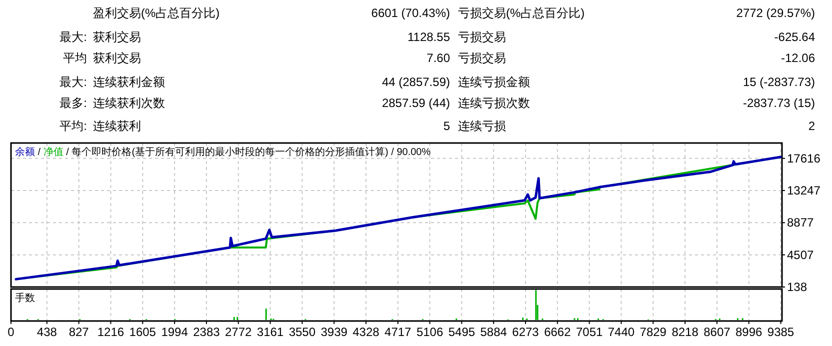 The image size is (832, 346). Describe the element at coordinates (462, 332) in the screenshot. I see `x-tick-label: 5495` at that location.